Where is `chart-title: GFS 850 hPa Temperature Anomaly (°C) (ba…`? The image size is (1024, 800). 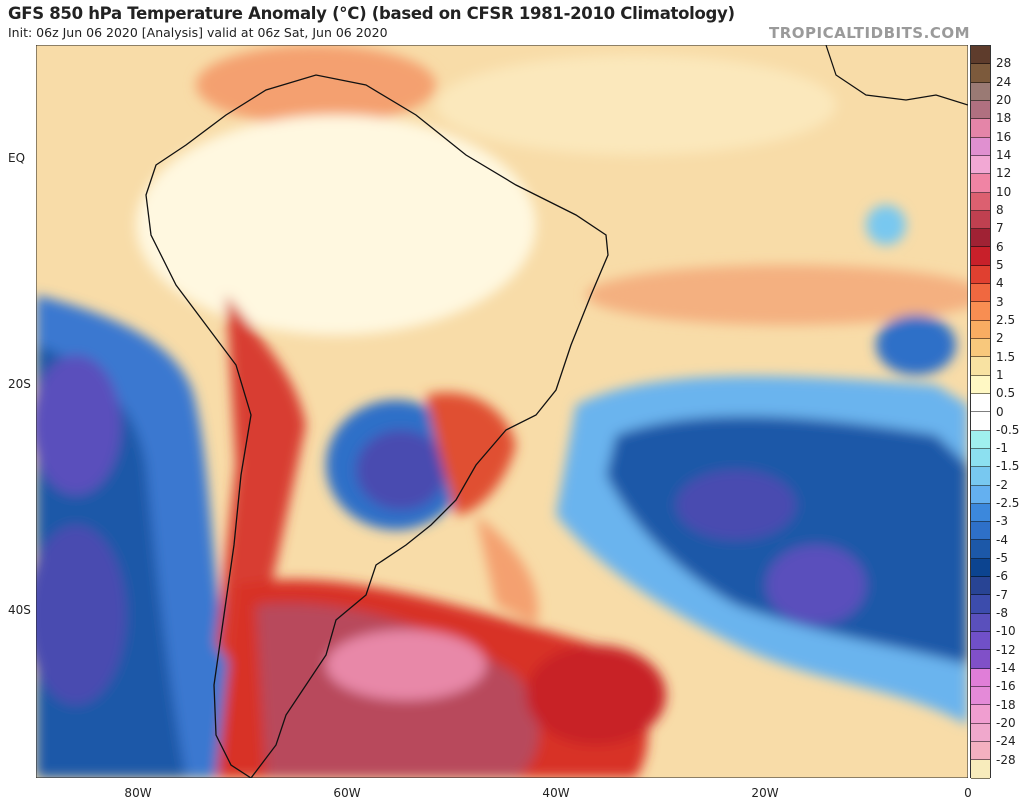 chart-title: GFS 850 hPa Temperature Anomaly (°C) (ba… is located at coordinates (371, 13).